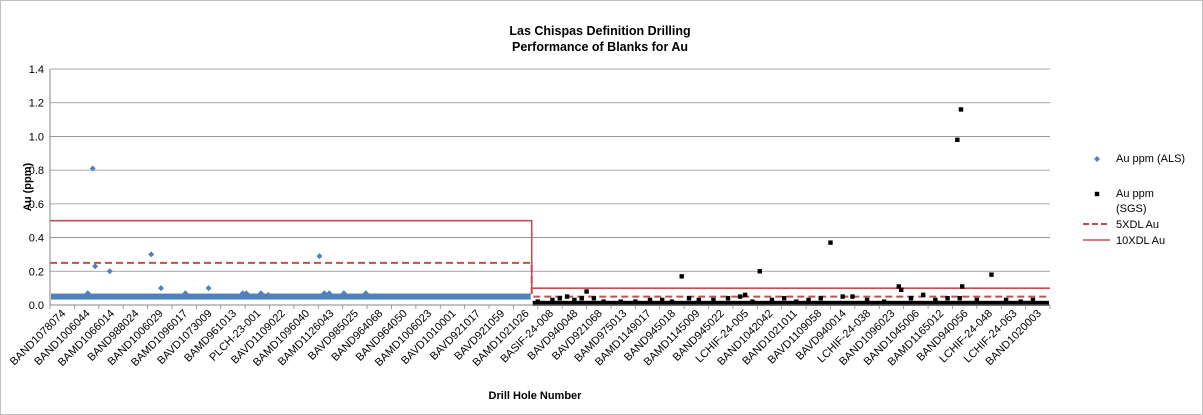 This screenshot has width=1203, height=415. Describe the element at coordinates (536, 396) in the screenshot. I see `x-axis-title: Drill Hole Number` at that location.